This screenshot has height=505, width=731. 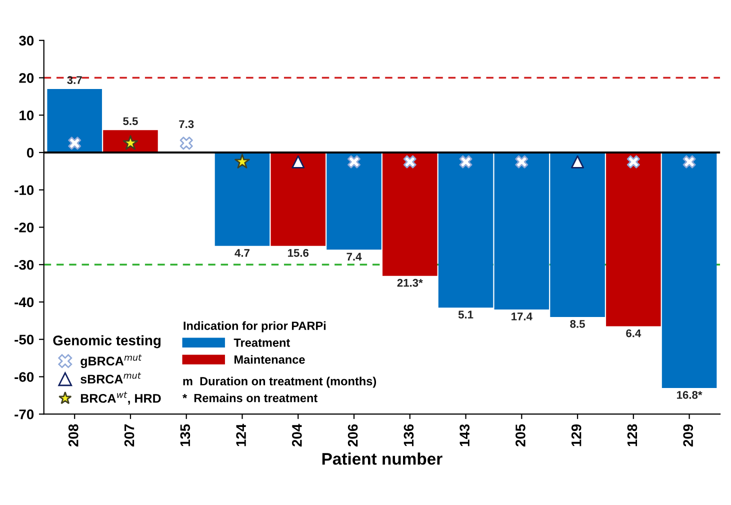 I want to click on legend-label: sBRCA$^{mut}$, so click(x=111, y=378).